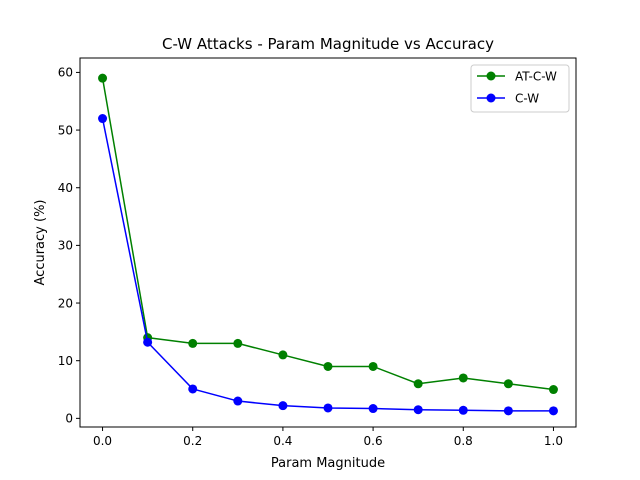  Describe the element at coordinates (491, 98) in the screenshot. I see `legend-marker-c-w` at that location.